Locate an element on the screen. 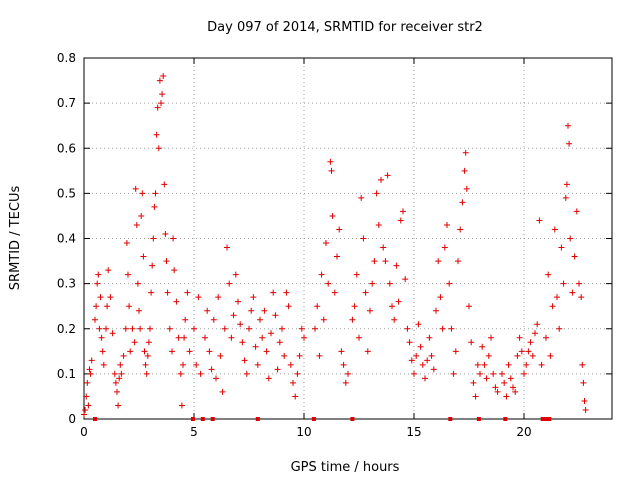  x-tick-label: 20 is located at coordinates (523, 432).